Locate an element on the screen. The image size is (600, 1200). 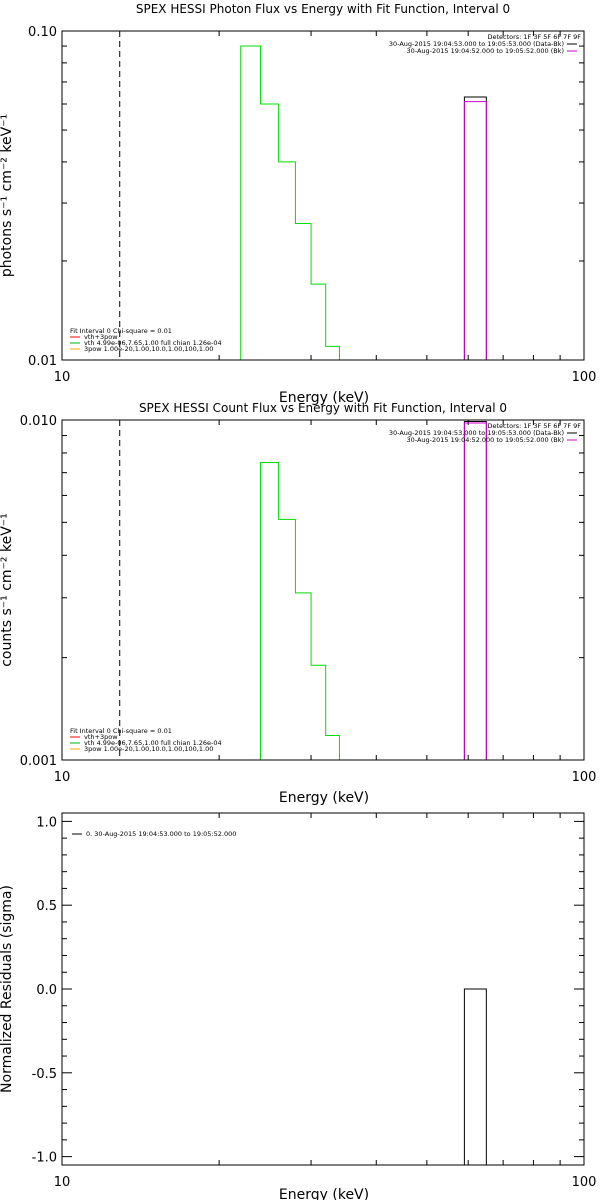
y-tick-label: 1.0 is located at coordinates (46, 822).